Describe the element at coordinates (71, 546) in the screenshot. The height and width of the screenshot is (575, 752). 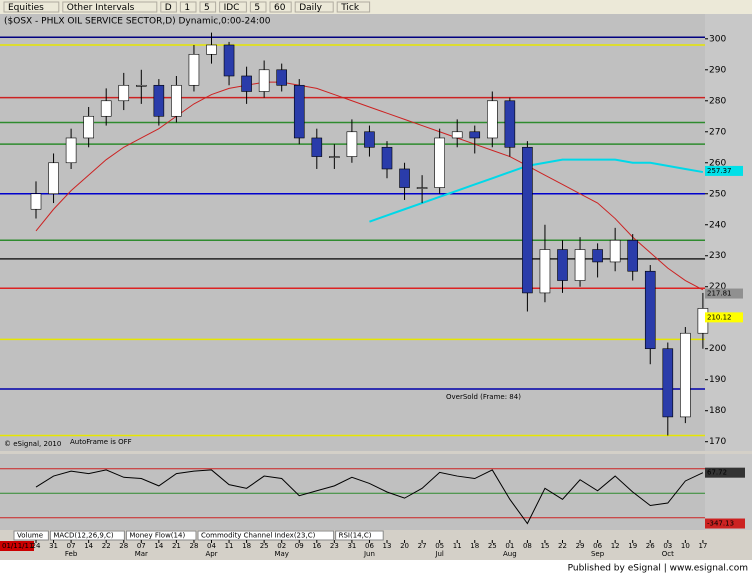
I see `x-tick-label: 07` at that location.